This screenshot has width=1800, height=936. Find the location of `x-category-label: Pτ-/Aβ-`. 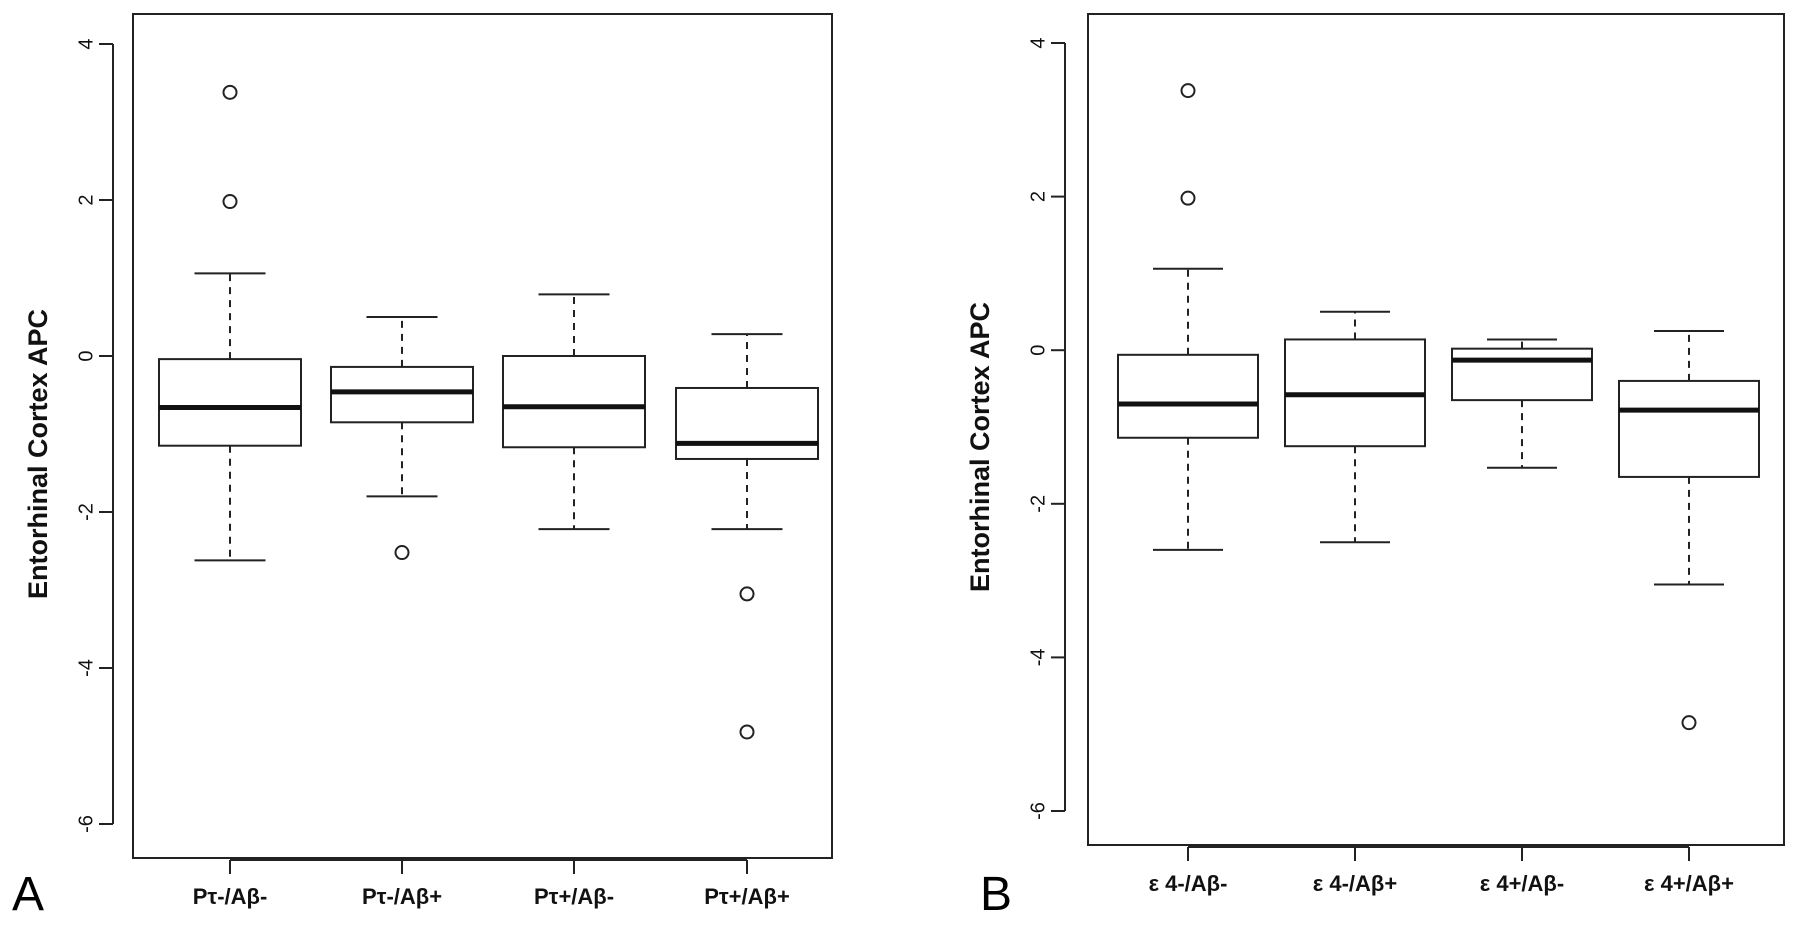

x-category-label: Pτ-/Aβ- is located at coordinates (230, 896).